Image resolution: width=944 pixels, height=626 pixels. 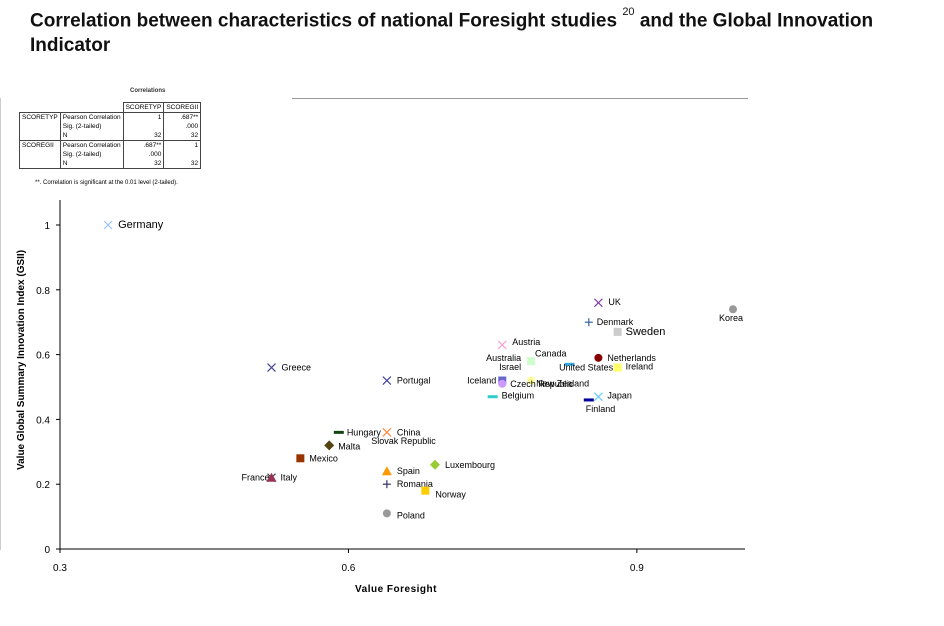 What do you see at coordinates (60, 568) in the screenshot?
I see `x-tick-label: 0.3` at bounding box center [60, 568].